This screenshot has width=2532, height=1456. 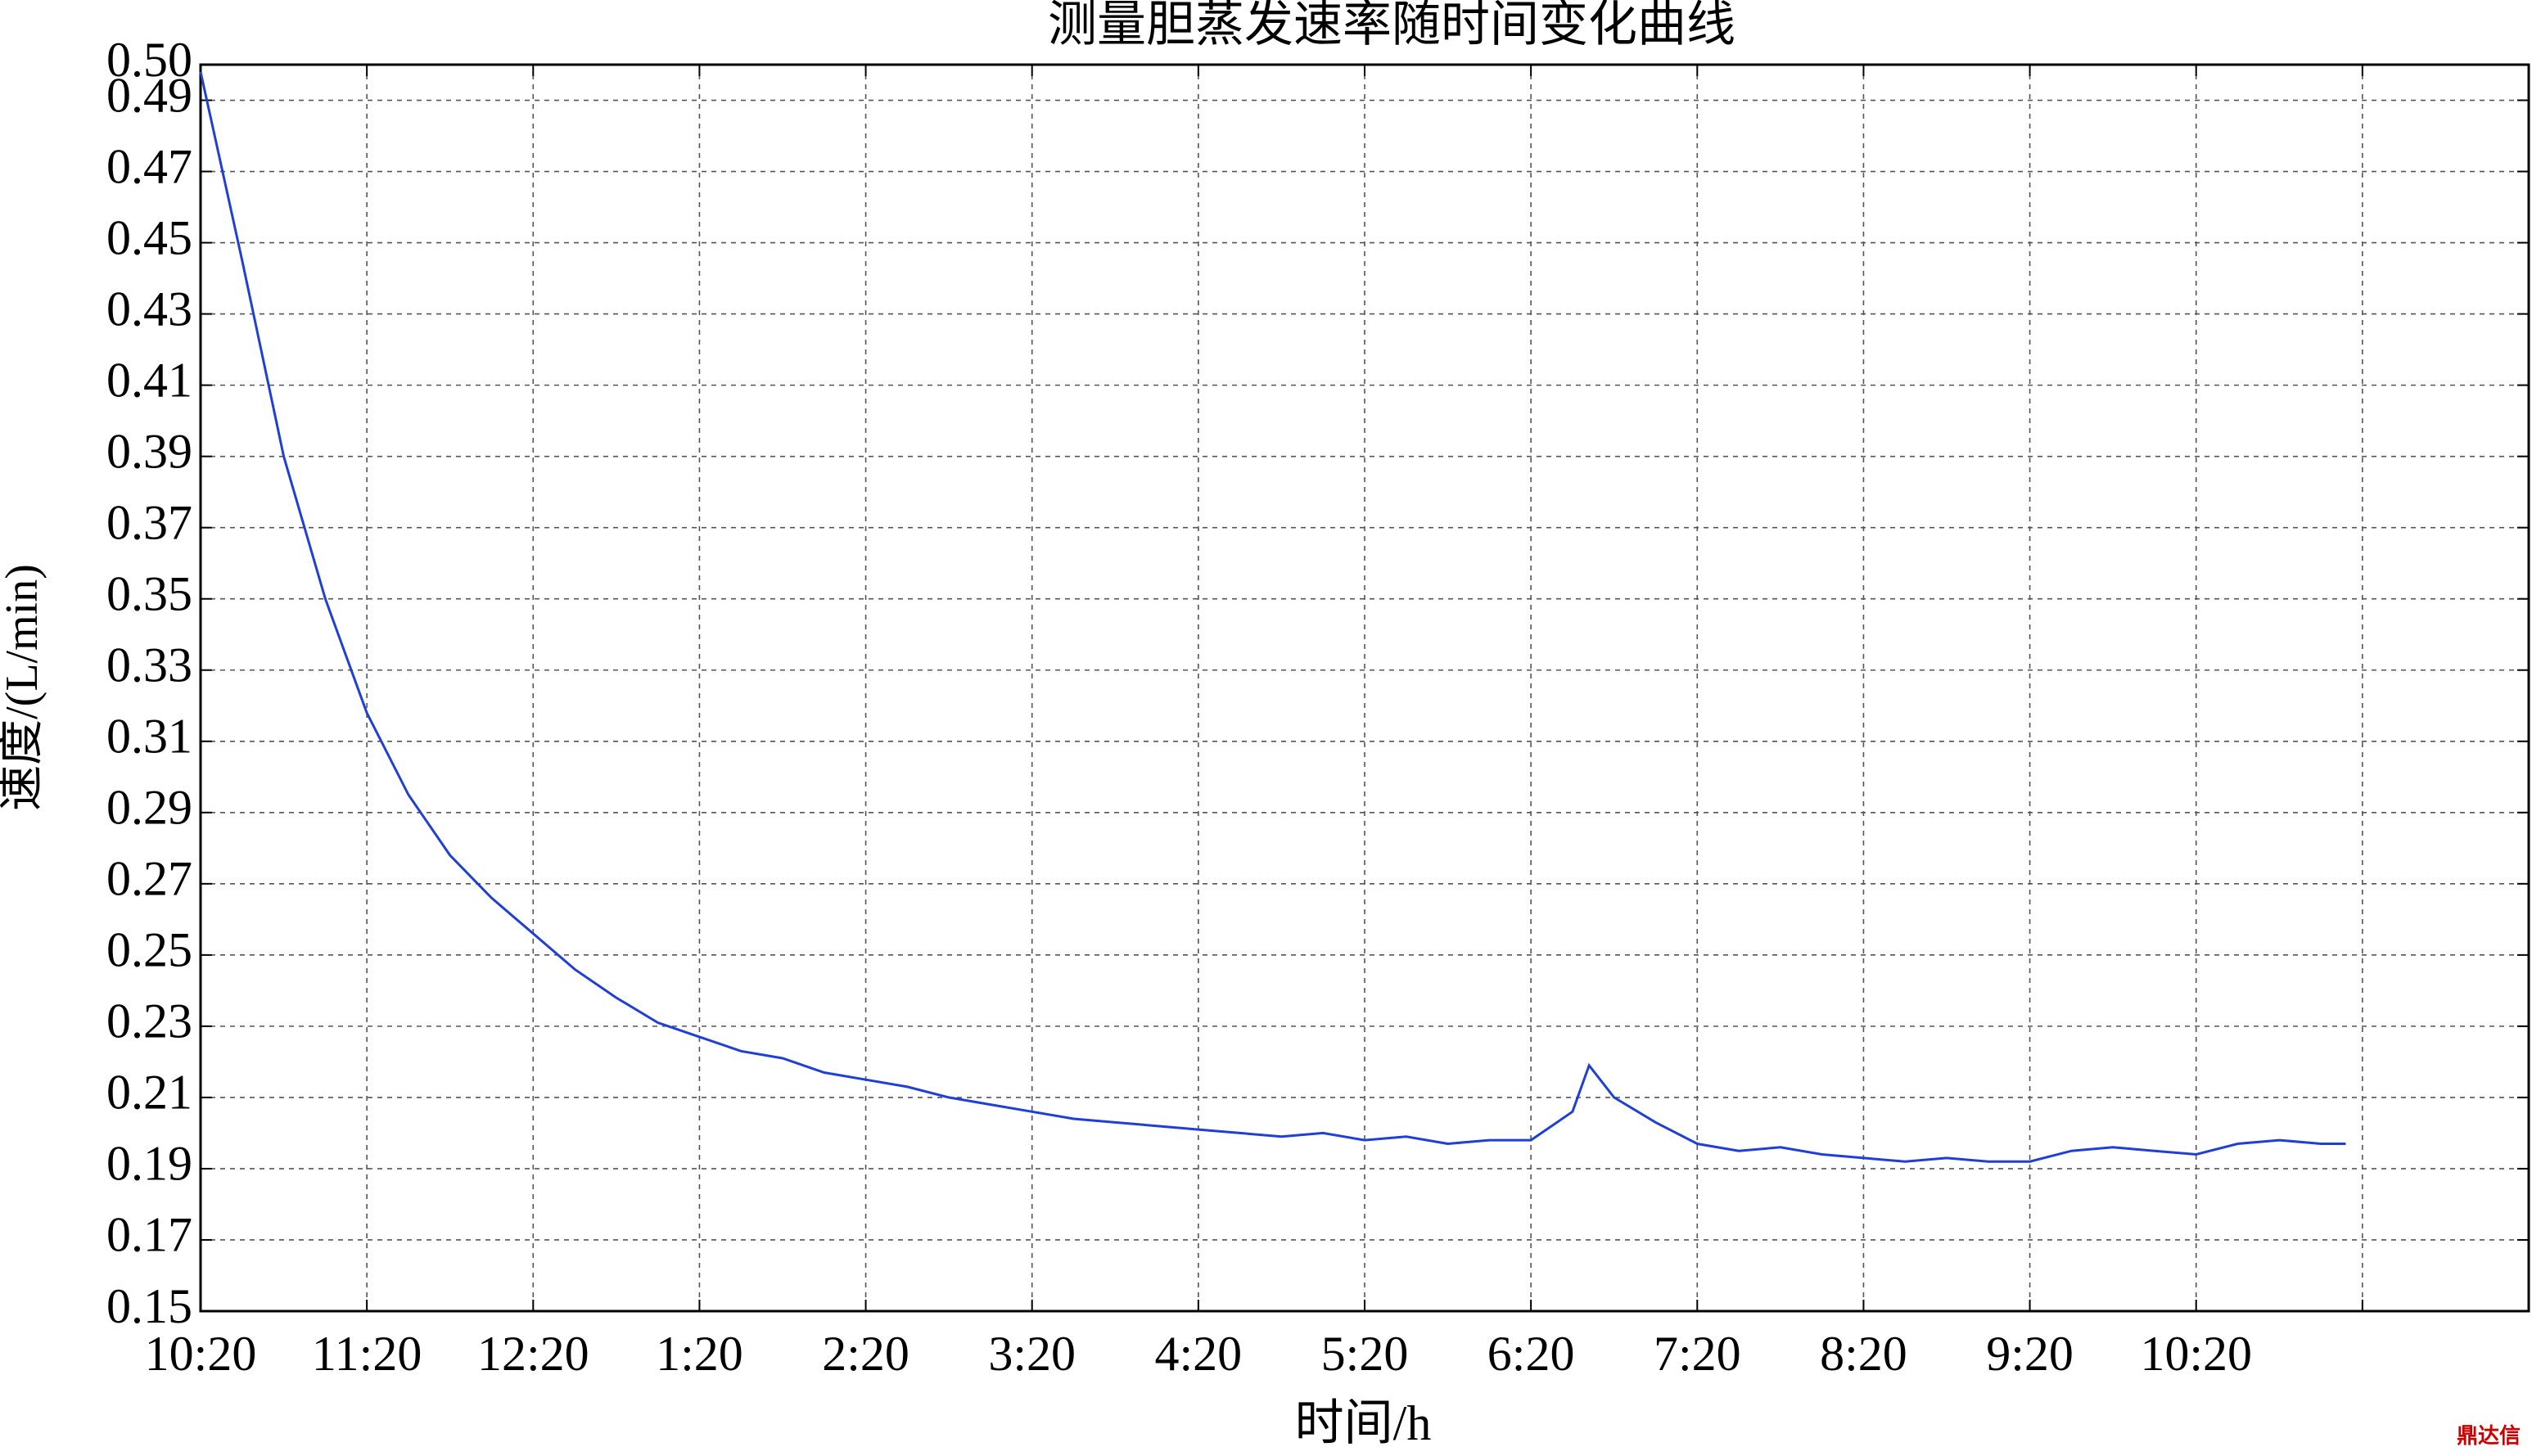 What do you see at coordinates (149, 522) in the screenshot?
I see `y-tick-label: 0.37` at bounding box center [149, 522].